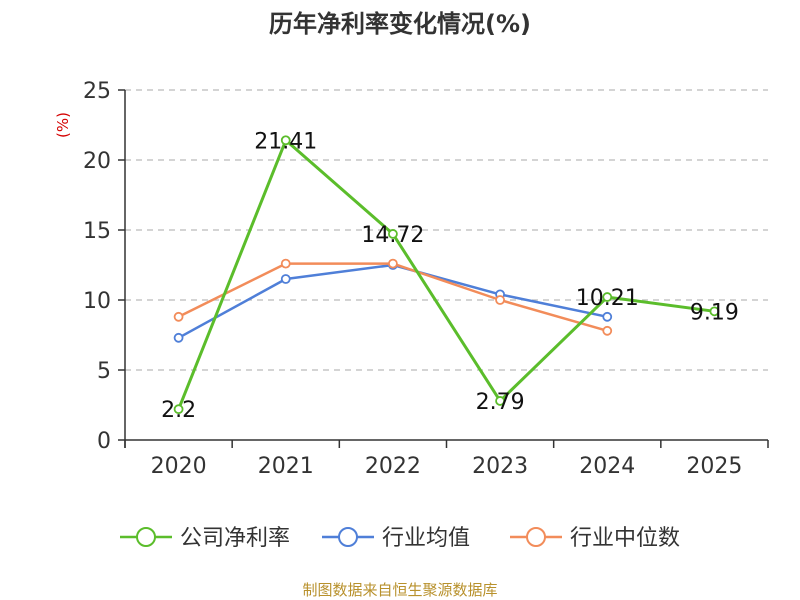 The image size is (800, 600). Describe the element at coordinates (235, 538) in the screenshot. I see `legend-label: 公司净利率` at that location.